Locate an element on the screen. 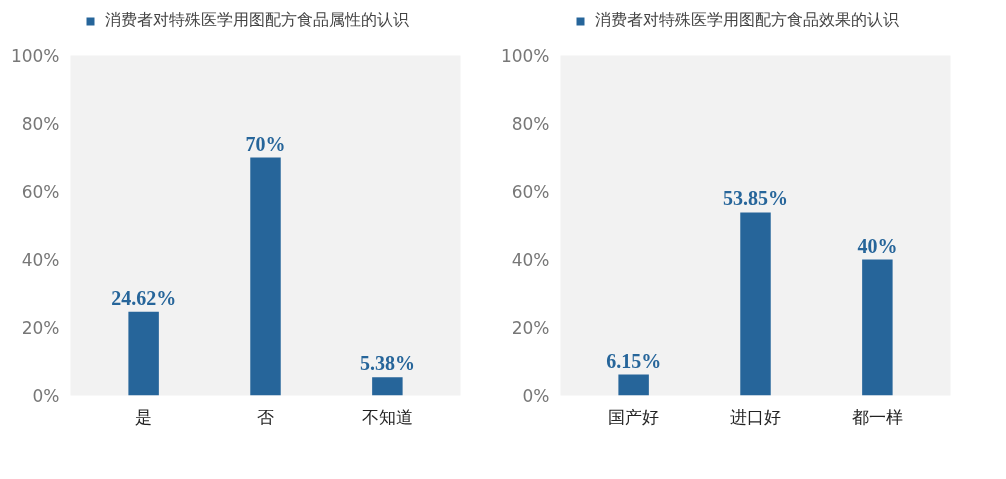 This screenshot has width=1006, height=479. x-tick-label: 不知道 is located at coordinates (387, 416).